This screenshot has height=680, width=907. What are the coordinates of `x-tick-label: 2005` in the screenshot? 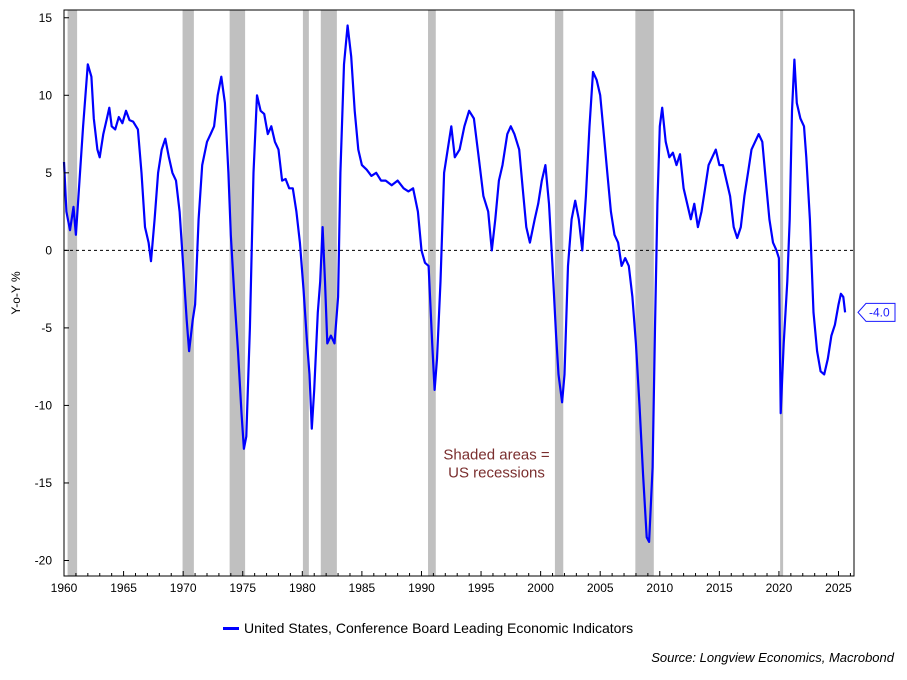 It's located at (600, 588).